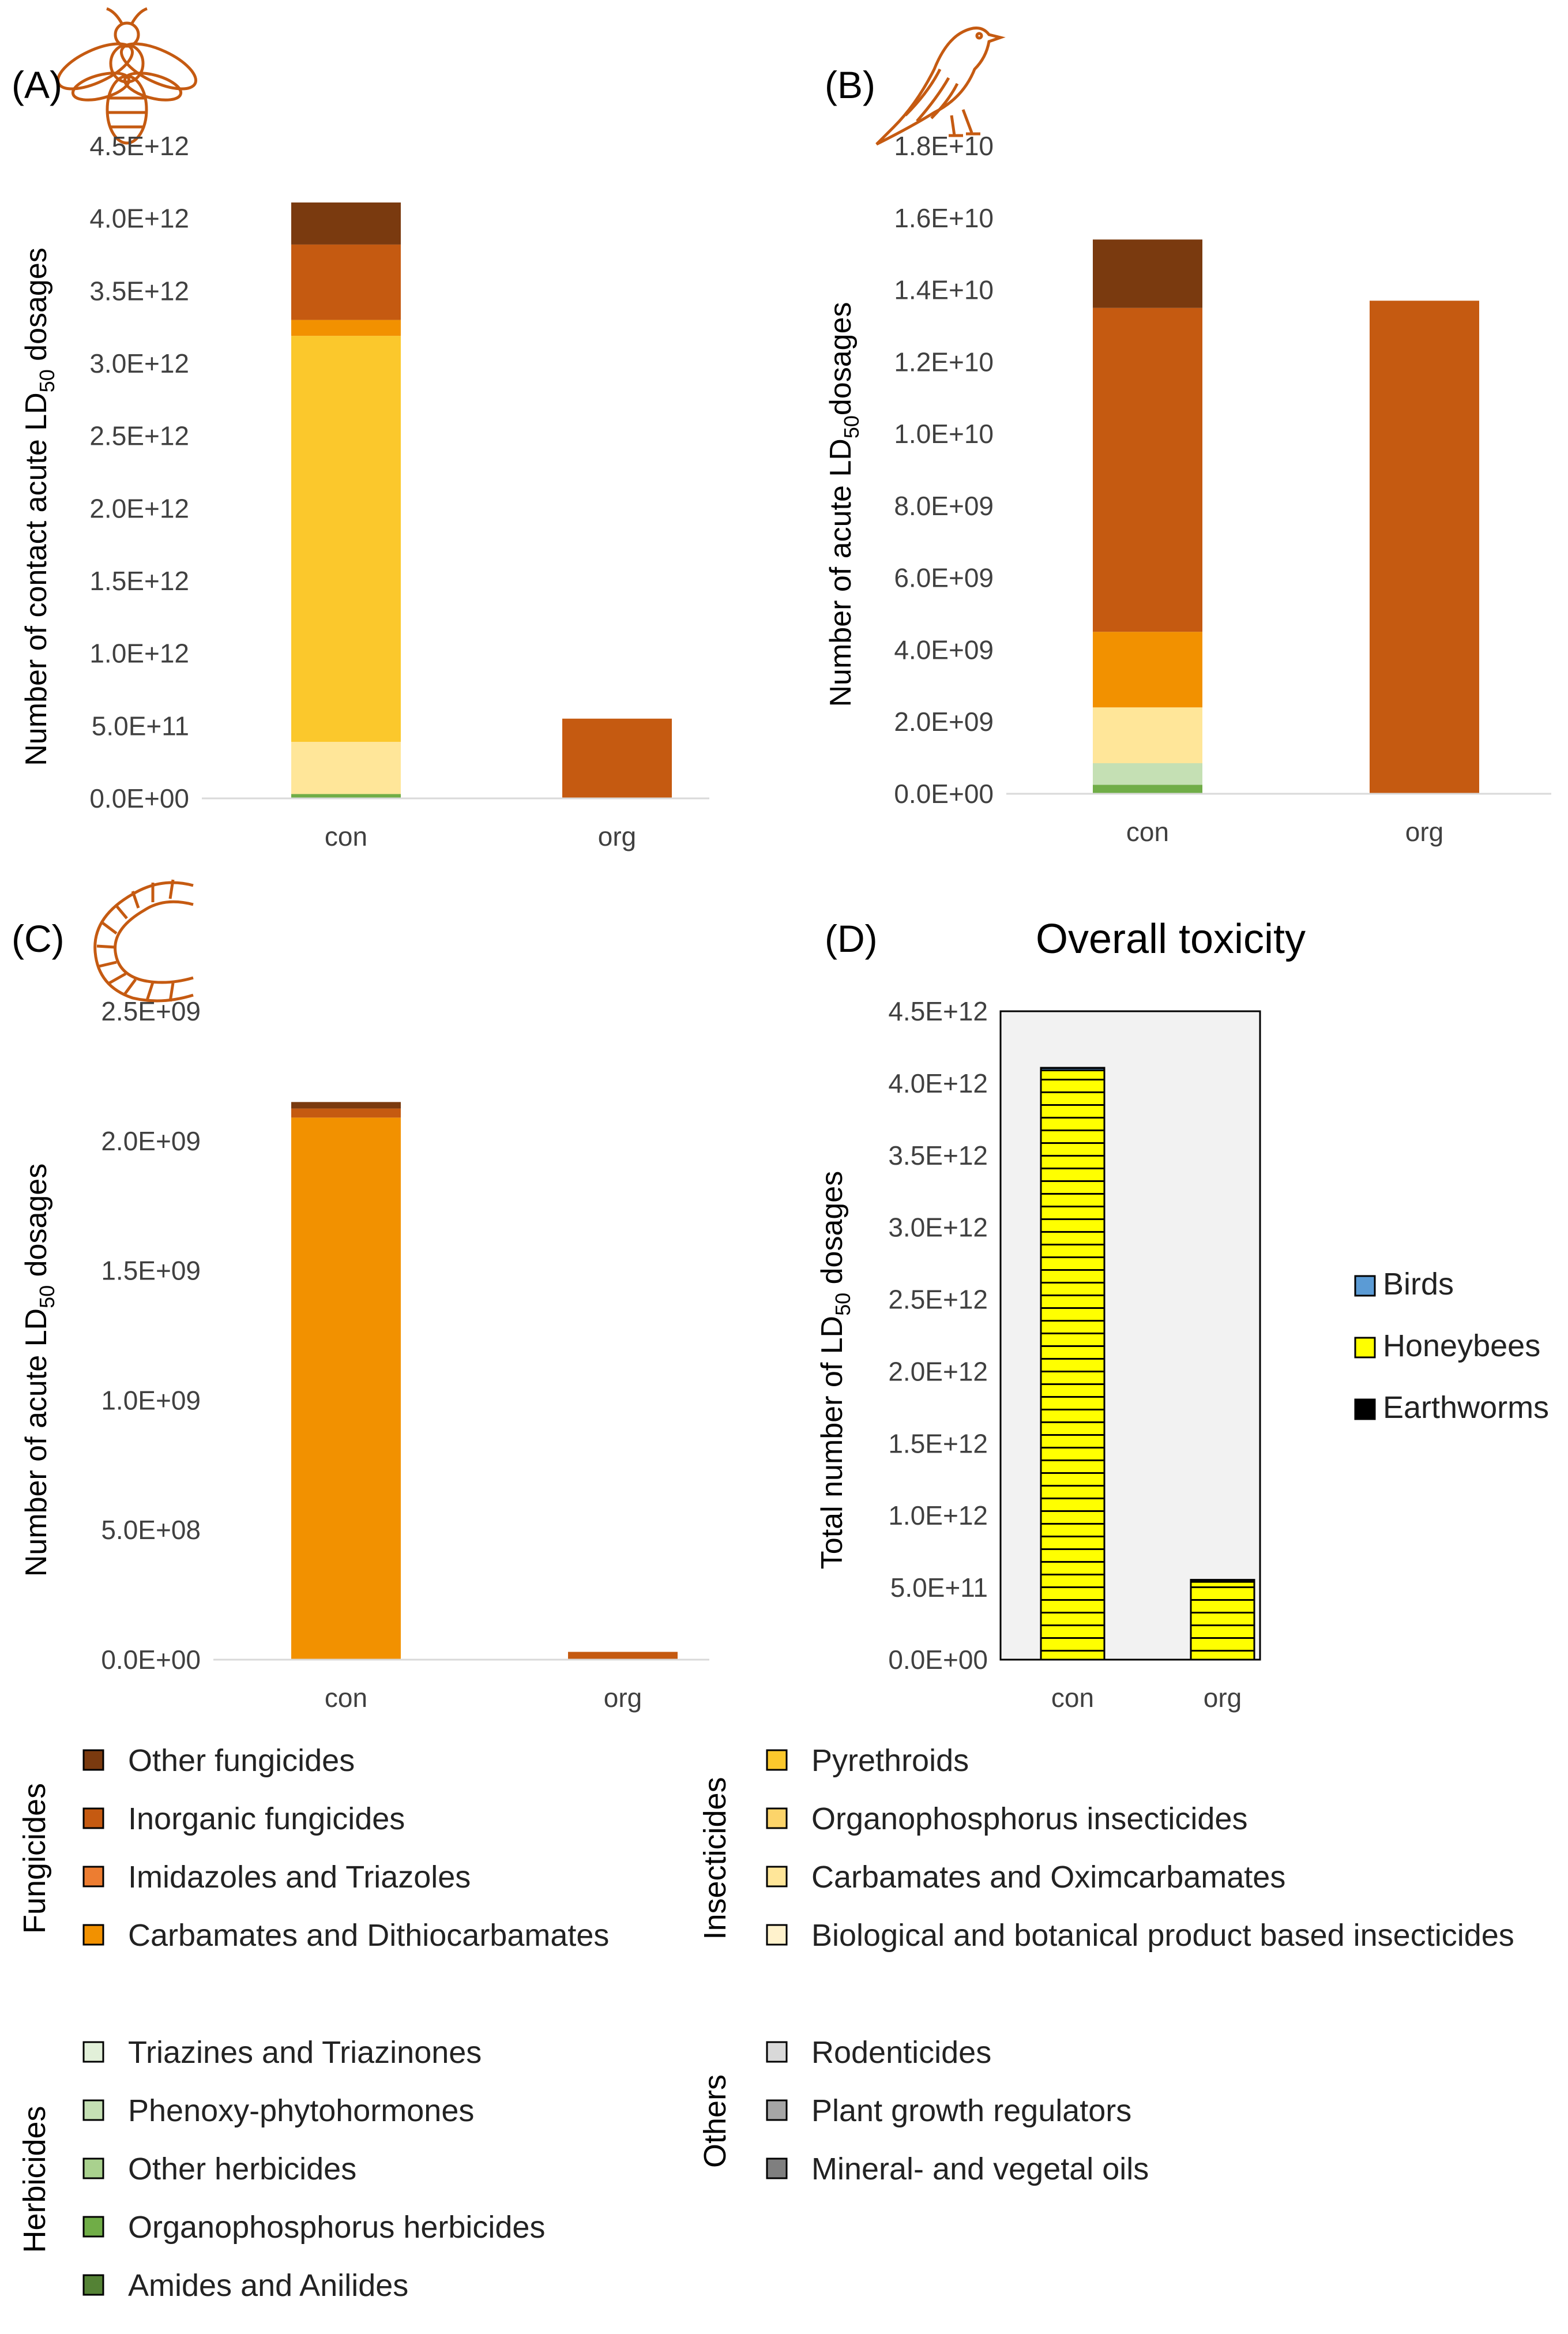 This screenshot has width=1568, height=2334. I want to click on plot-area, so click(1130, 1335).